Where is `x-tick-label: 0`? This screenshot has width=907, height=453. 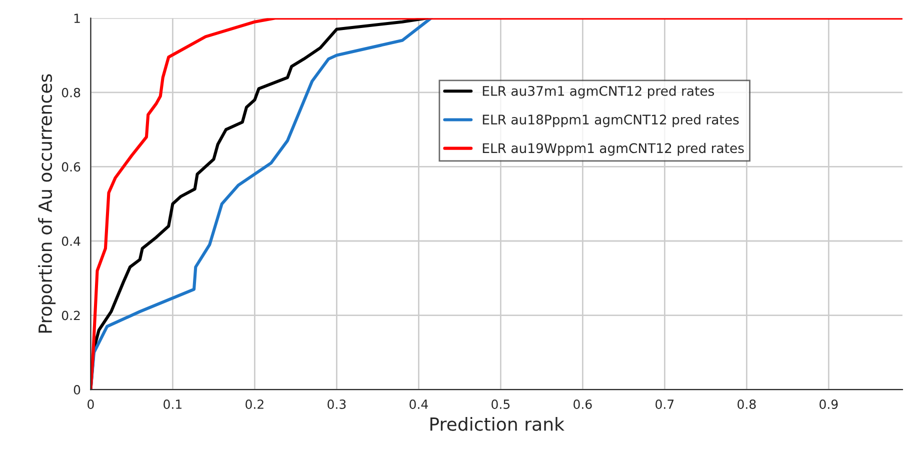 x-tick-label: 0 is located at coordinates (91, 404).